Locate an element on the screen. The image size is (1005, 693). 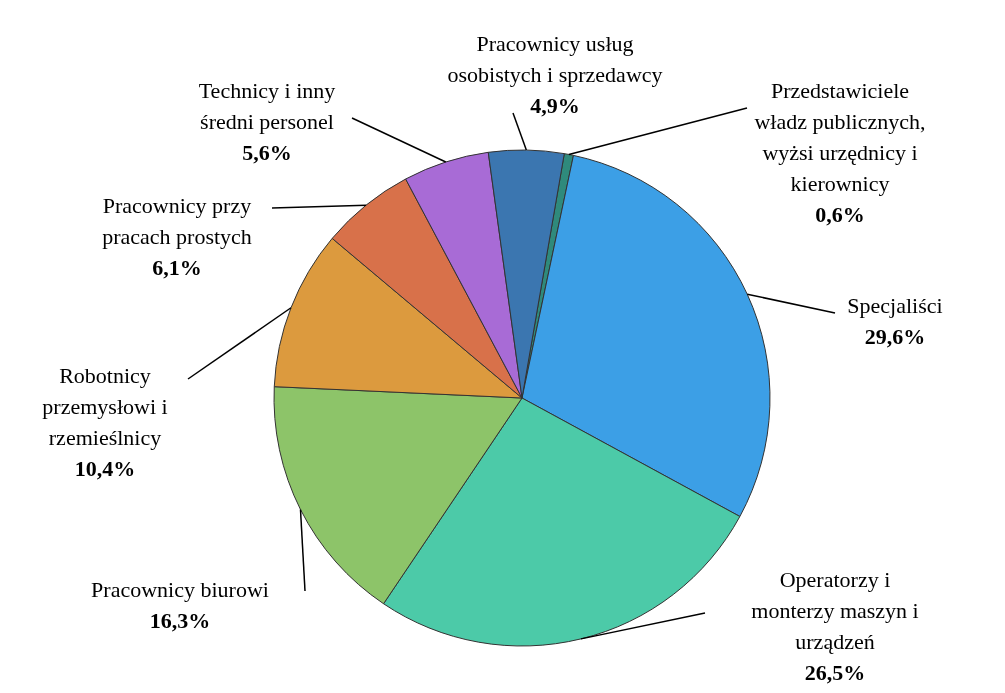
data-label: 10,4% is located at coordinates (105, 468).